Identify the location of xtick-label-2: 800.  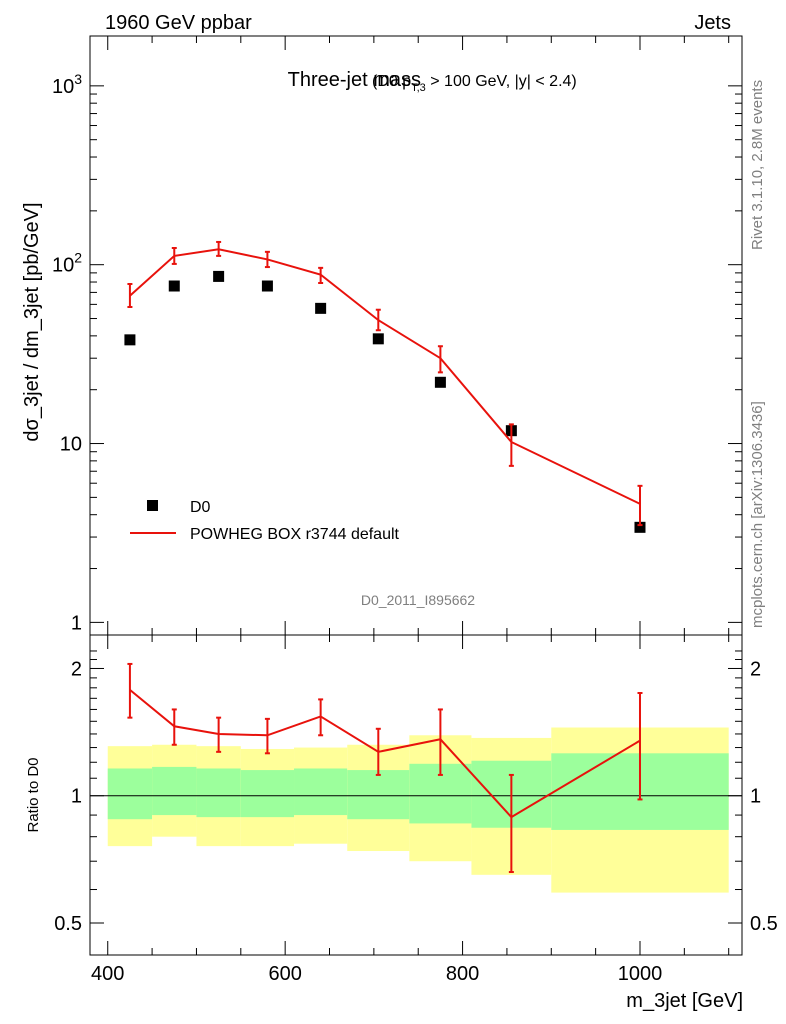
(462, 974).